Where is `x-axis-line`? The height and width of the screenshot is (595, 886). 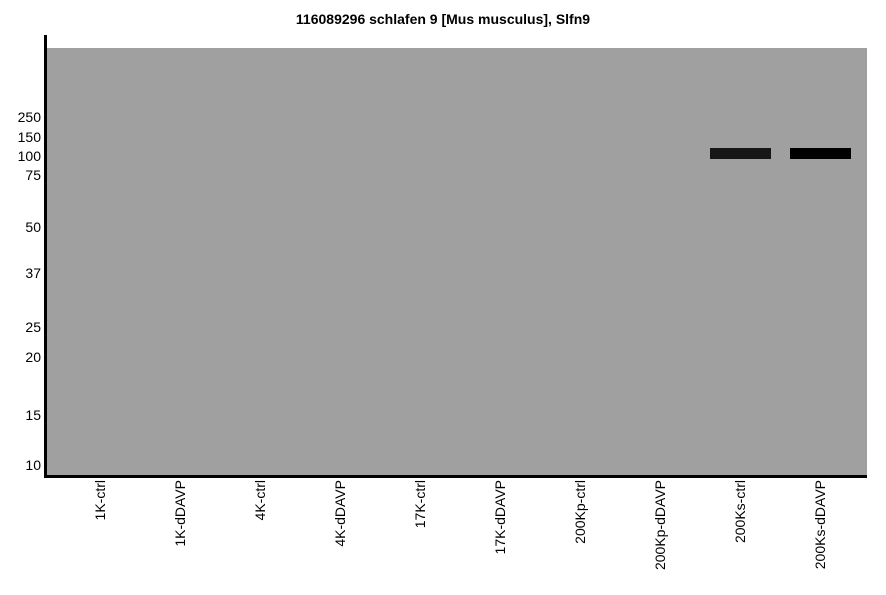 x-axis-line is located at coordinates (455, 476).